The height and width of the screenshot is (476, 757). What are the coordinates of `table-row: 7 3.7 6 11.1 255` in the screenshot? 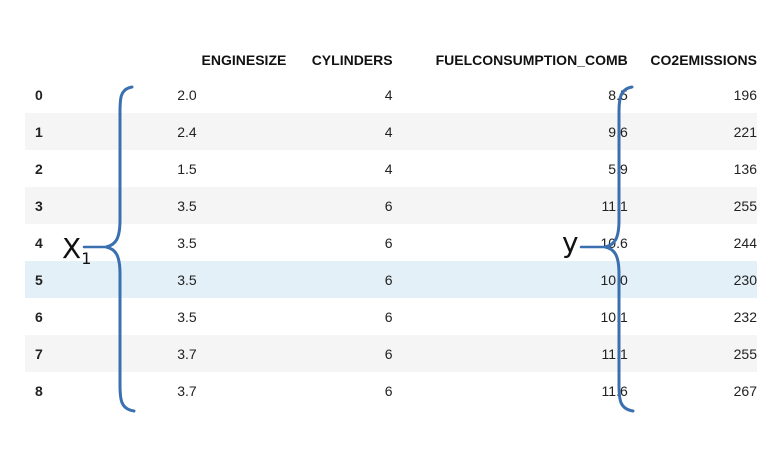 It's located at (391, 353).